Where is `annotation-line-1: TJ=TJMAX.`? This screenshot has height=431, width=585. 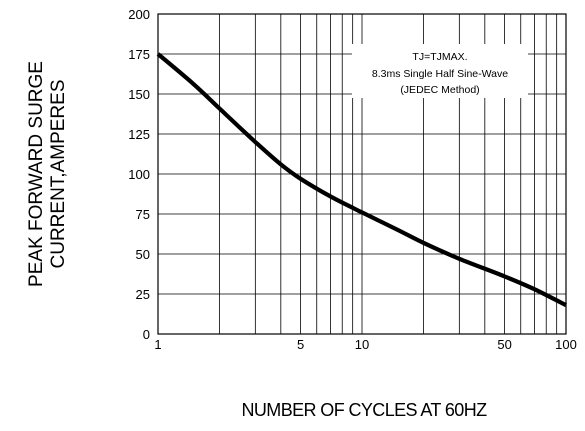 annotation-line-1: TJ=TJMAX. is located at coordinates (439, 57).